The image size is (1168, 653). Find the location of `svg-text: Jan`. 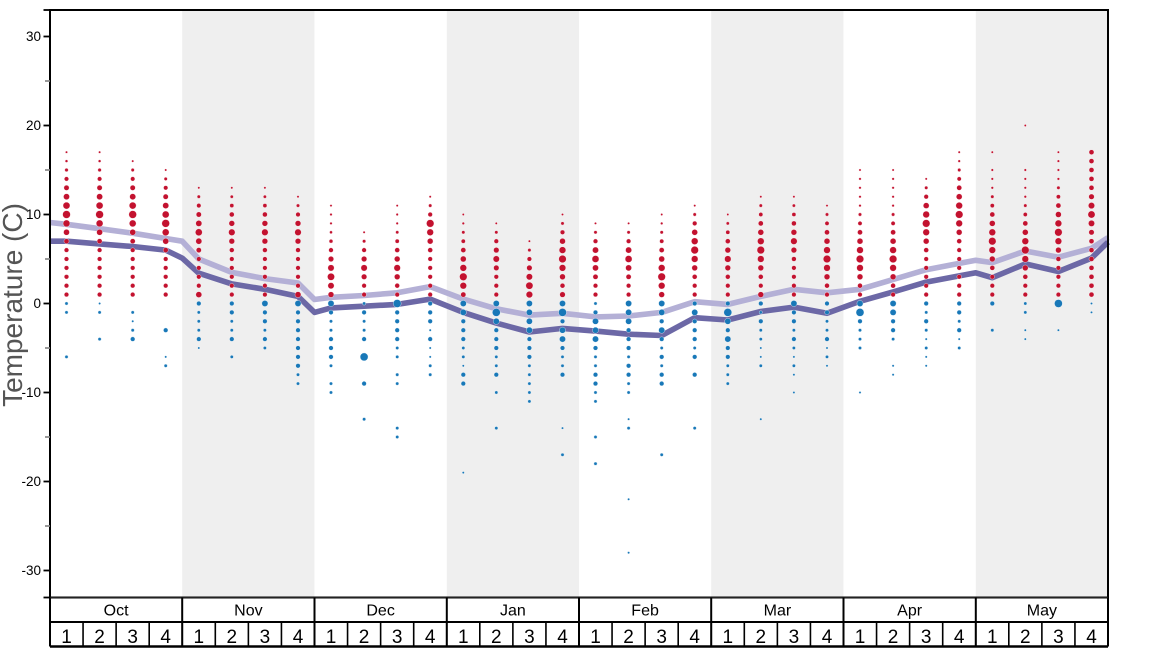

svg-text: Jan is located at coordinates (513, 611).